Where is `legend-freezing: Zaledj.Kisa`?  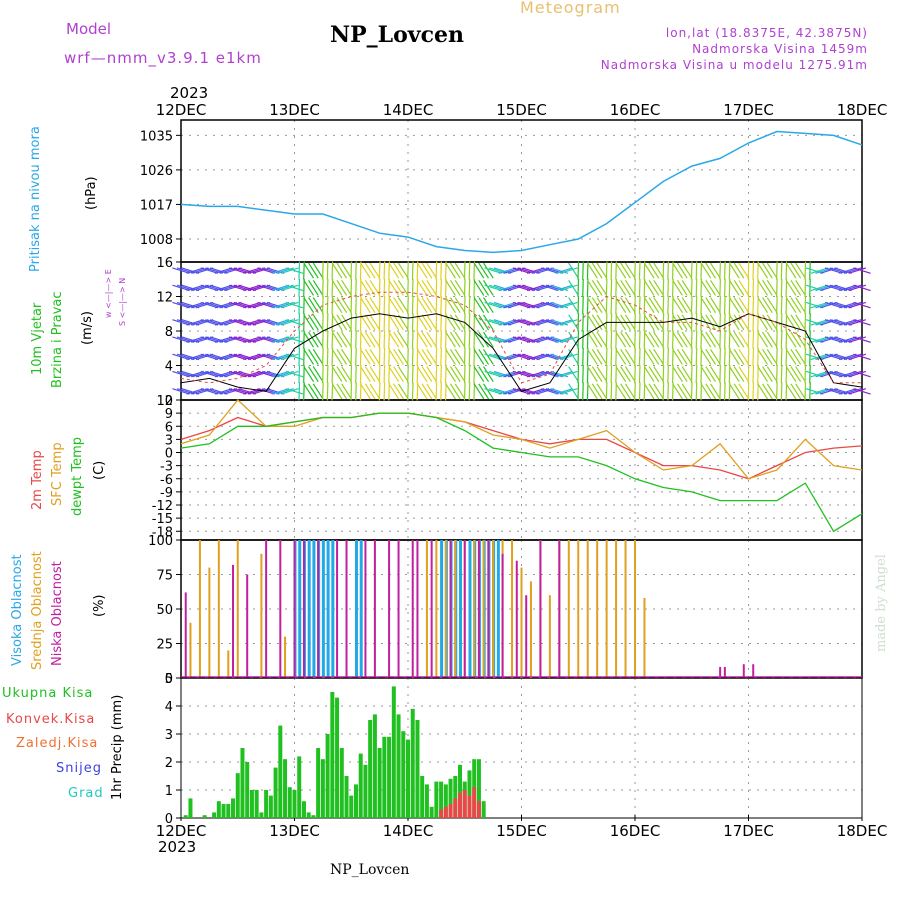
legend-freezing: Zaledj.Kisa is located at coordinates (57, 743).